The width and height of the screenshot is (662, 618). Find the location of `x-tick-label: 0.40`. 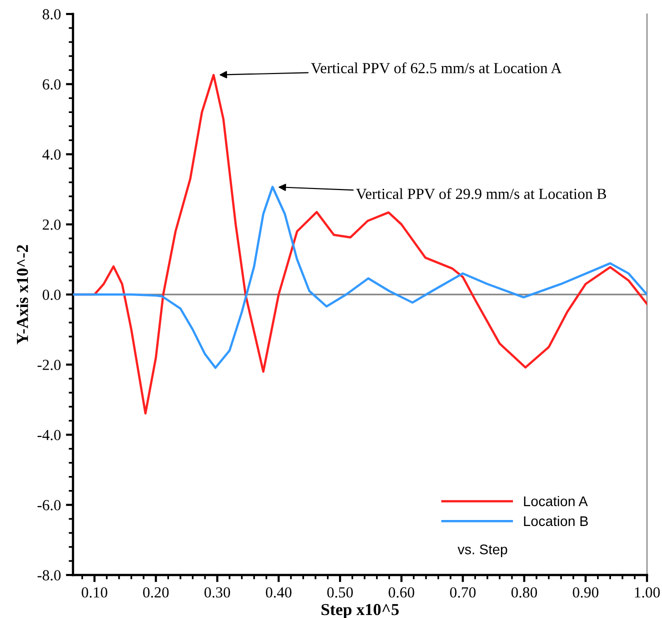

x-tick-label: 0.40 is located at coordinates (279, 592).